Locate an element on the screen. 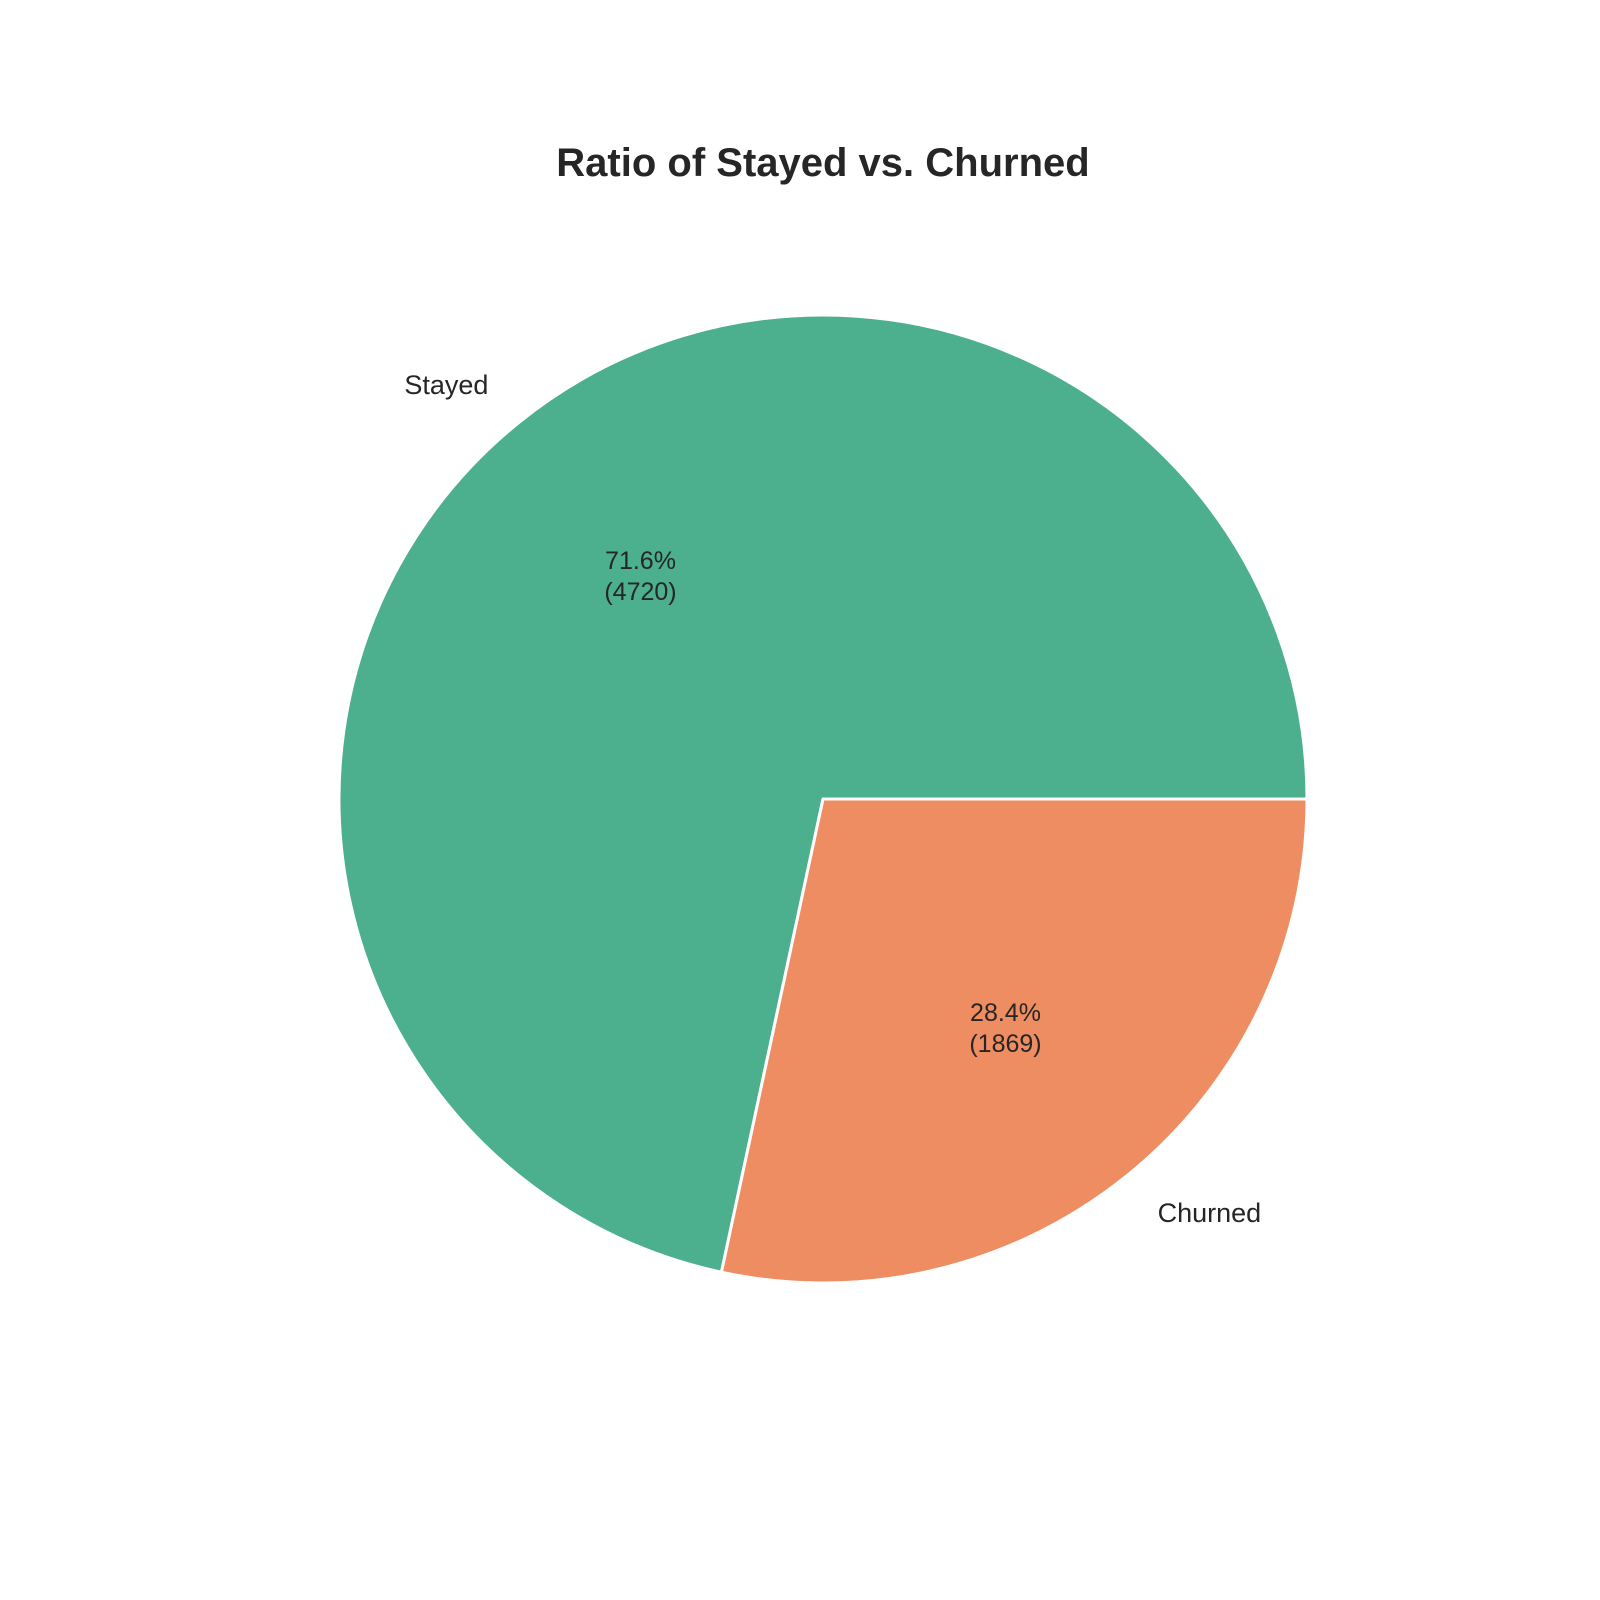  slice-label-stayed: Stayed is located at coordinates (446, 385).